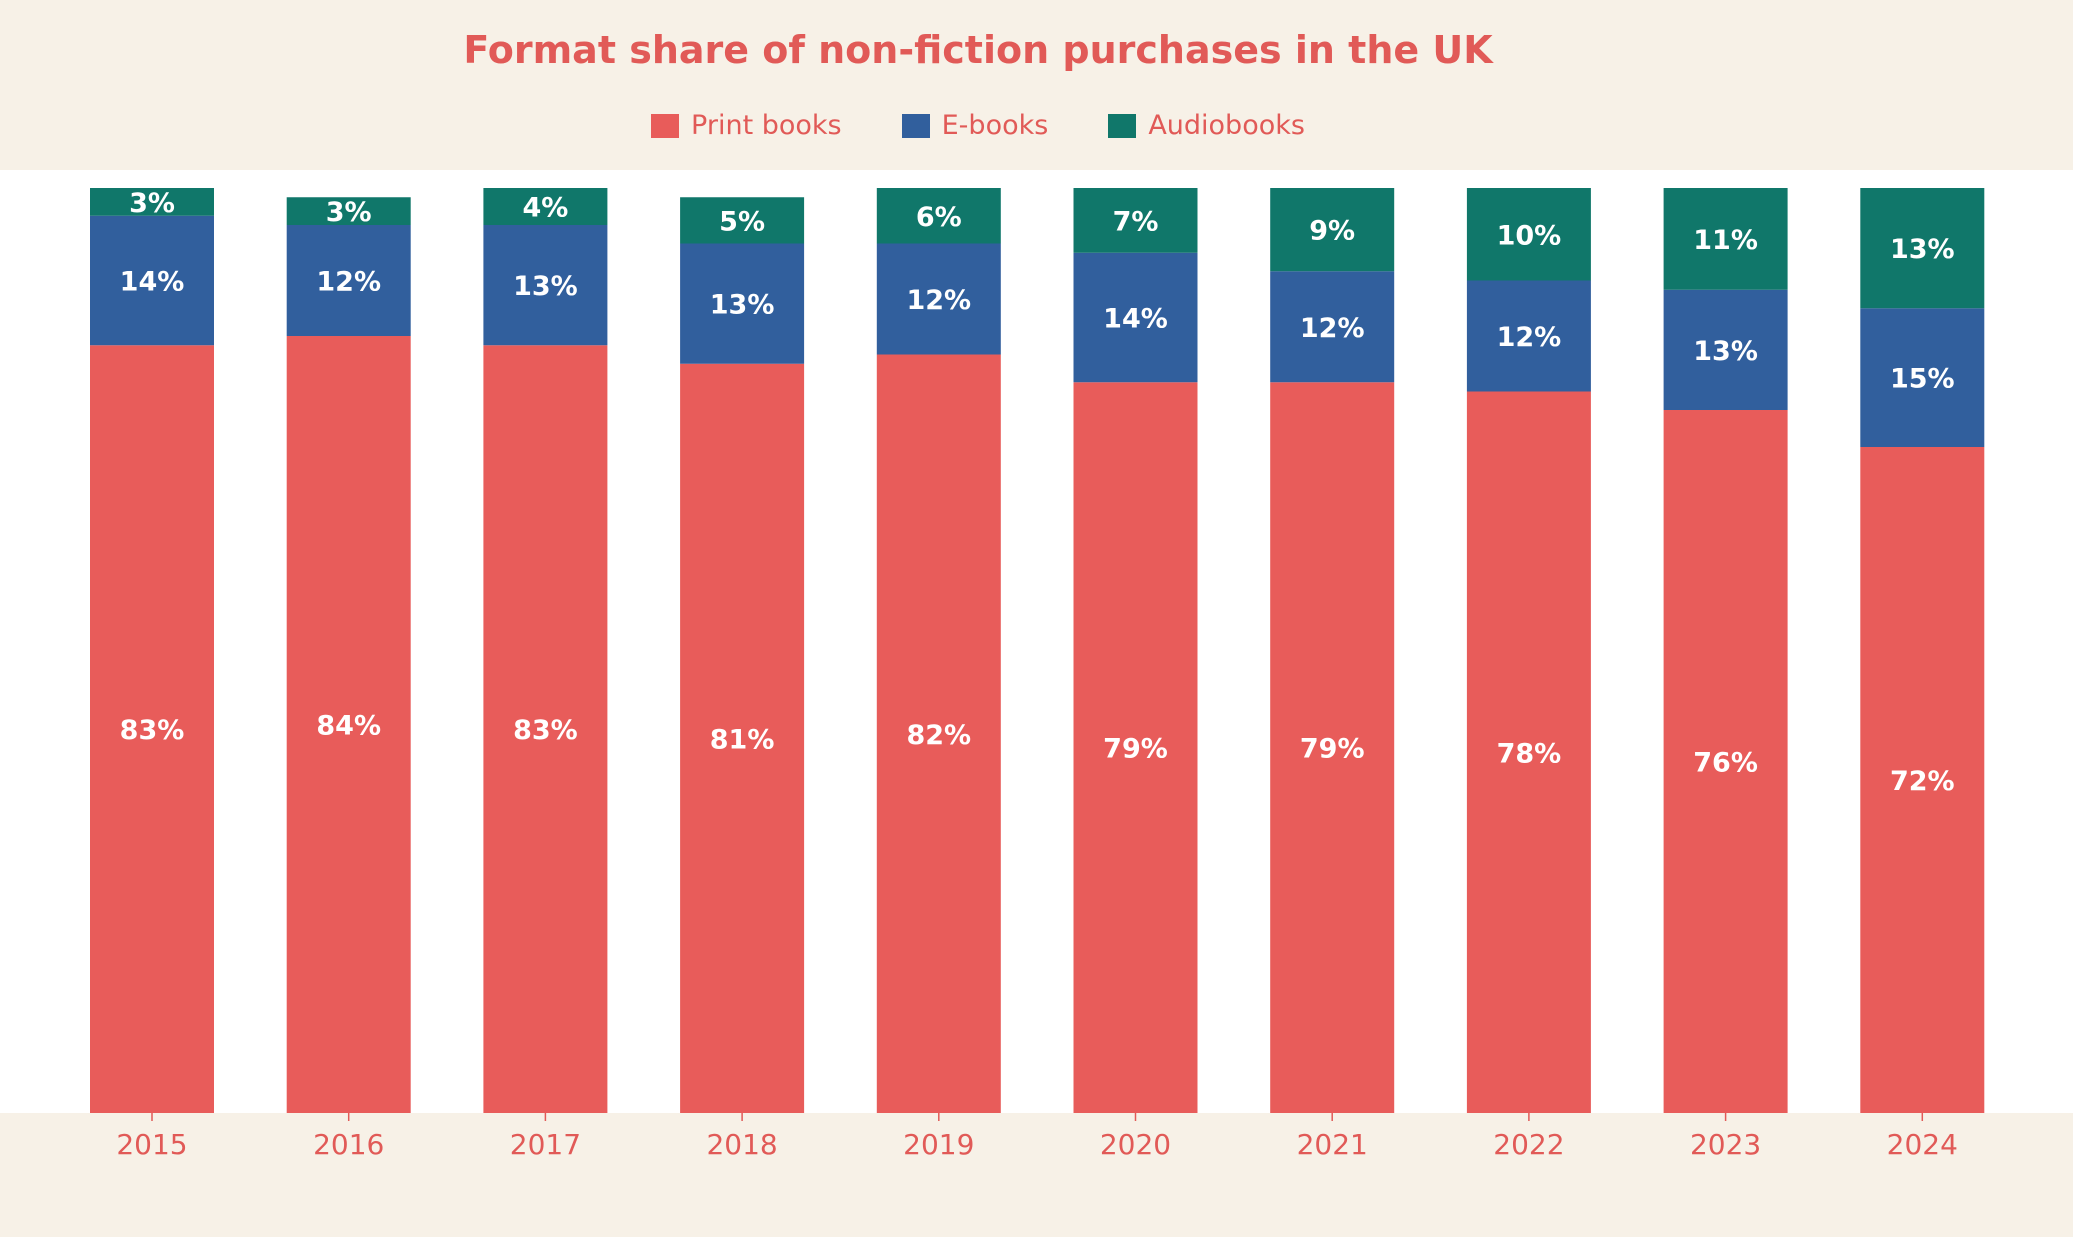  I want to click on bar-audiobooks-2019, so click(938, 216).